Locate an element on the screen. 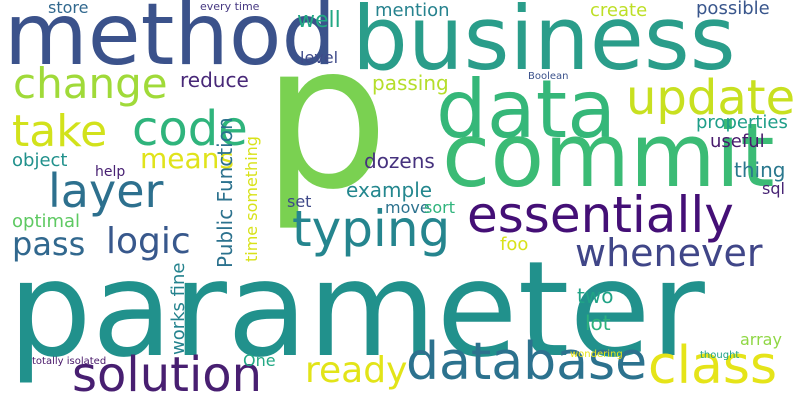 Image resolution: width=800 pixels, height=400 pixels. word-create: create is located at coordinates (619, 10).